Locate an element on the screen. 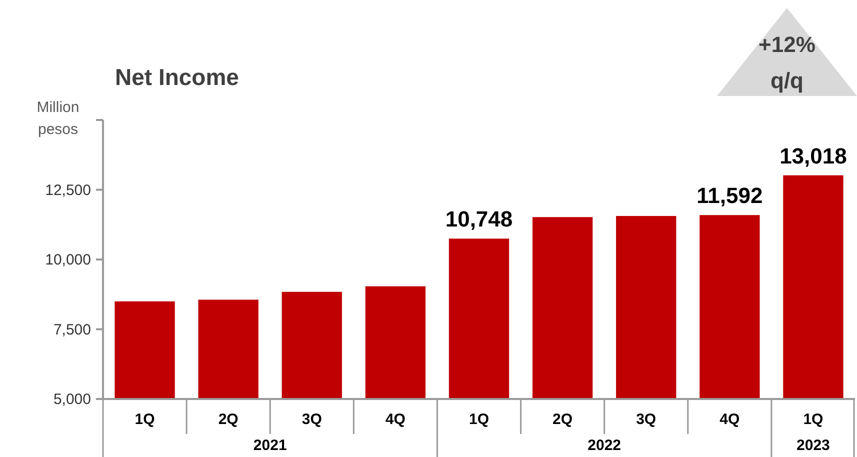 Image resolution: width=857 pixels, height=457 pixels. data-label: 13,018 is located at coordinates (813, 155).